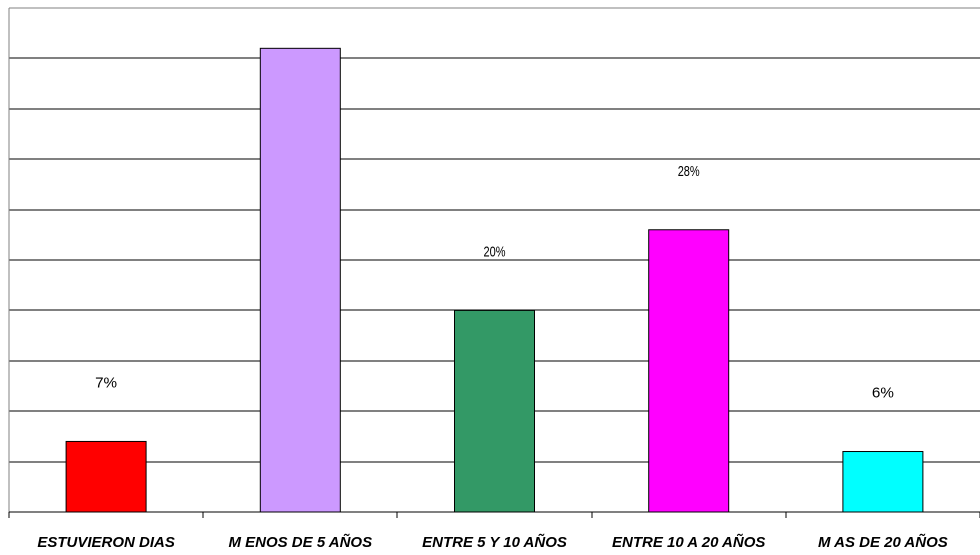 The height and width of the screenshot is (555, 980). I want to click on x-ticks, so click(494, 515).